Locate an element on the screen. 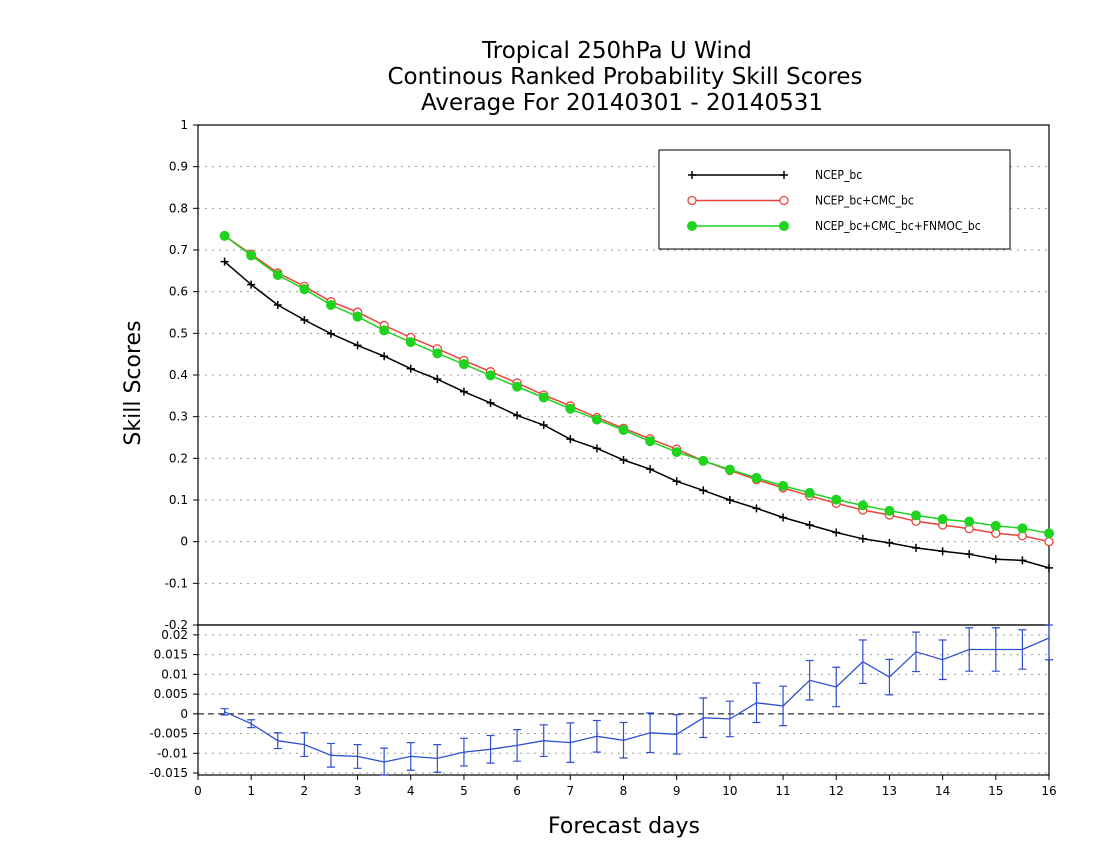 This screenshot has height=850, width=1100. x-axis-label: Forecast days is located at coordinates (624, 826).